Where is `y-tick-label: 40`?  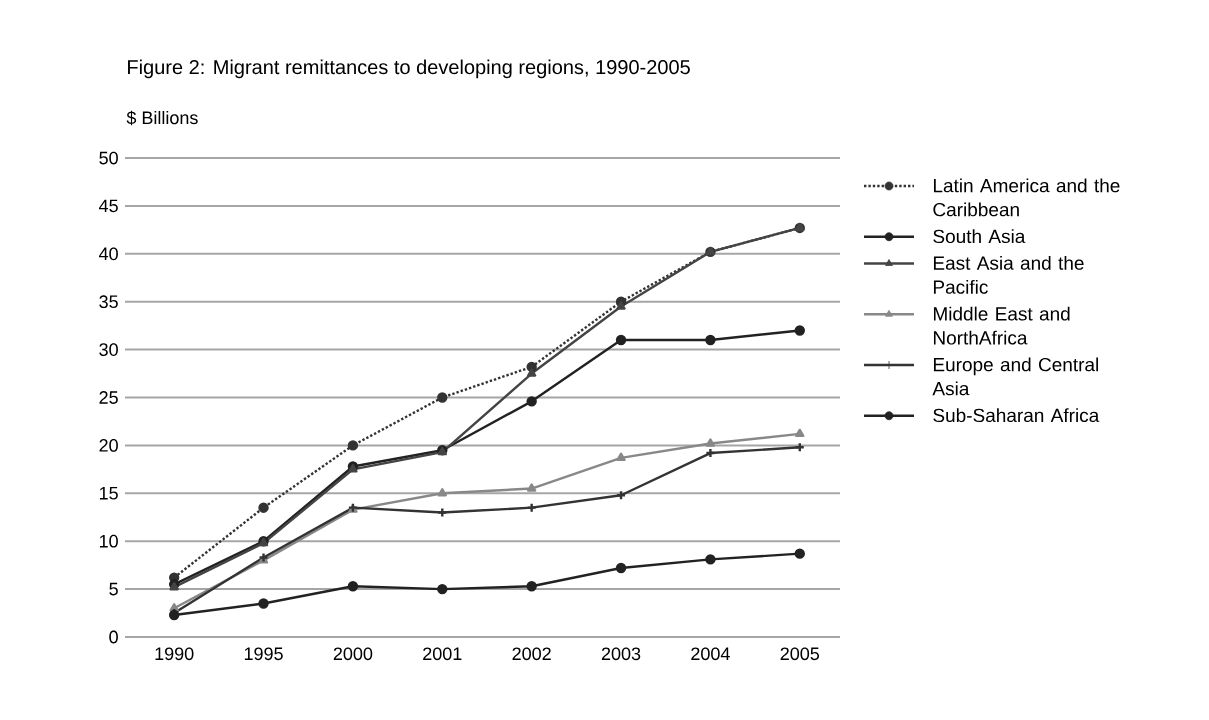
y-tick-label: 40 is located at coordinates (108, 254).